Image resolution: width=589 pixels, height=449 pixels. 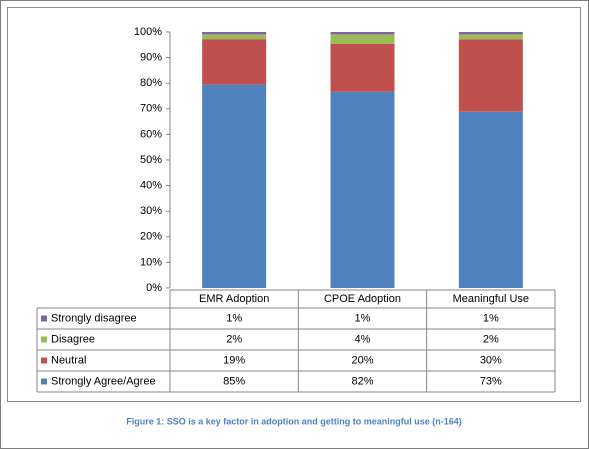 What do you see at coordinates (151, 262) in the screenshot?
I see `y-tick-label: 10%` at bounding box center [151, 262].